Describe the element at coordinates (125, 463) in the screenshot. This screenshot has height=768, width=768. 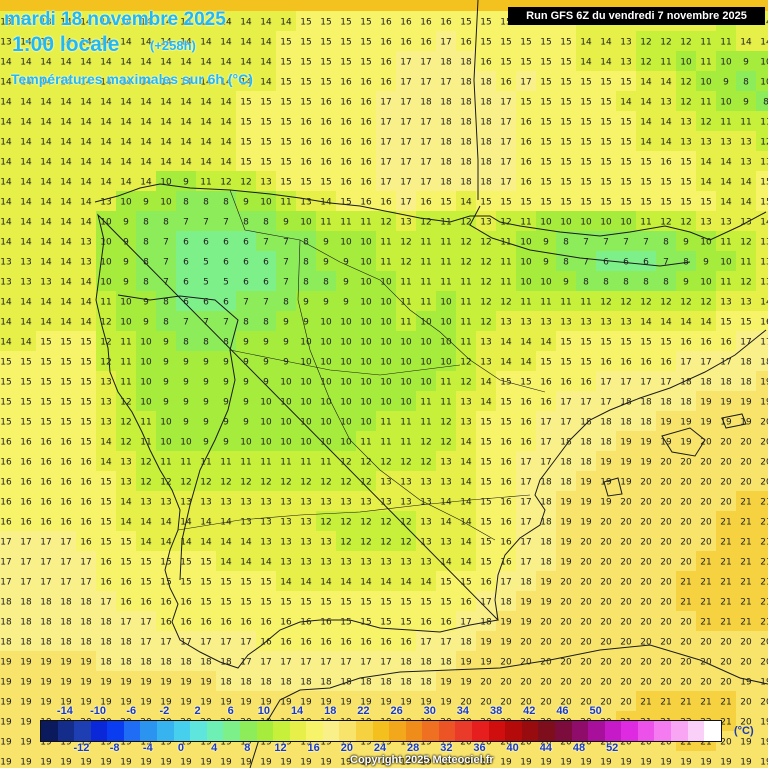
I see `temperature-value: 13` at that location.